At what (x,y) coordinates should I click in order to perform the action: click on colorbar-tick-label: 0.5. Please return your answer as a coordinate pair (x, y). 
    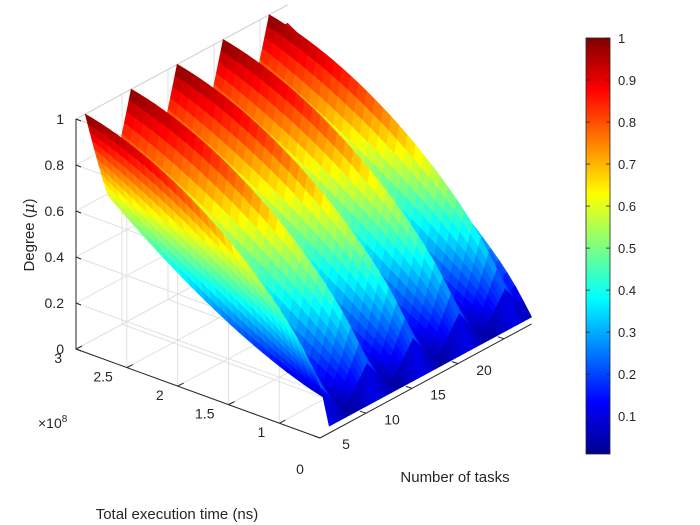
    Looking at the image, I should click on (627, 248).